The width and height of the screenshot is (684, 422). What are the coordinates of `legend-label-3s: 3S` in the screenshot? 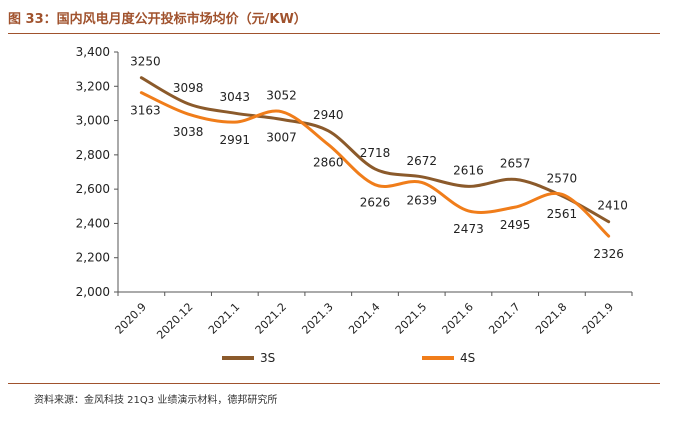 It's located at (267, 358).